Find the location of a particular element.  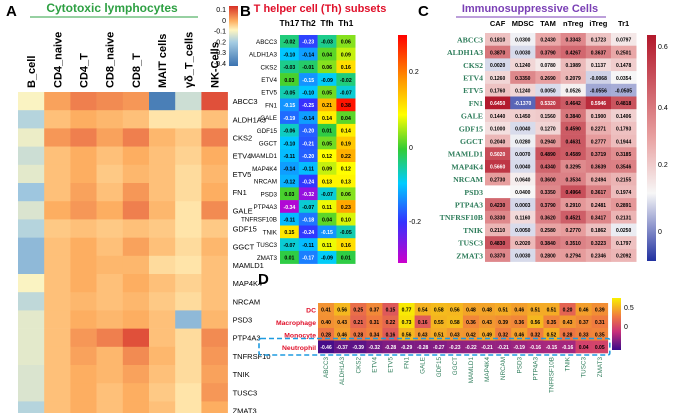

panel-d-cell-value: 0.43 is located at coordinates (568, 323).